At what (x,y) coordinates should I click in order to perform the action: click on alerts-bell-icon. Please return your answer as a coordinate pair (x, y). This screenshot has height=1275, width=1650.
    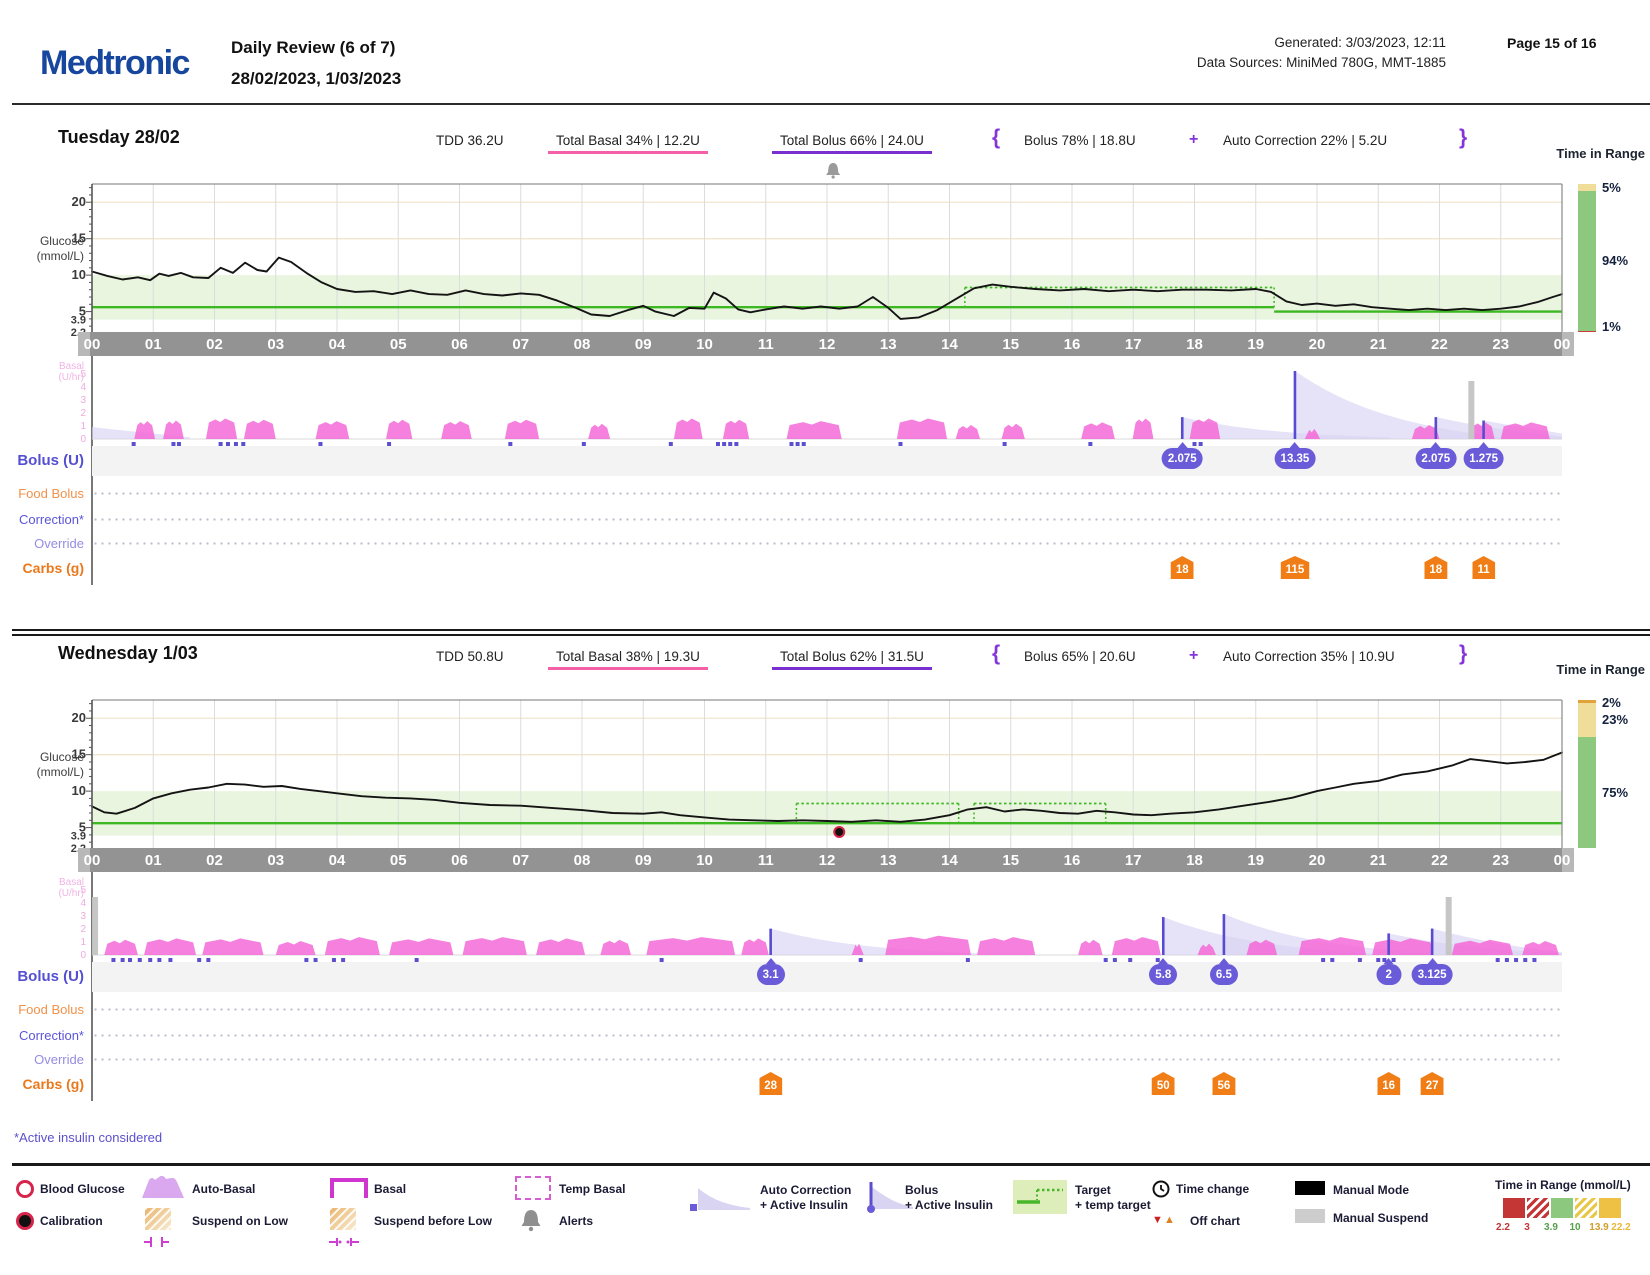
    Looking at the image, I should click on (531, 1221).